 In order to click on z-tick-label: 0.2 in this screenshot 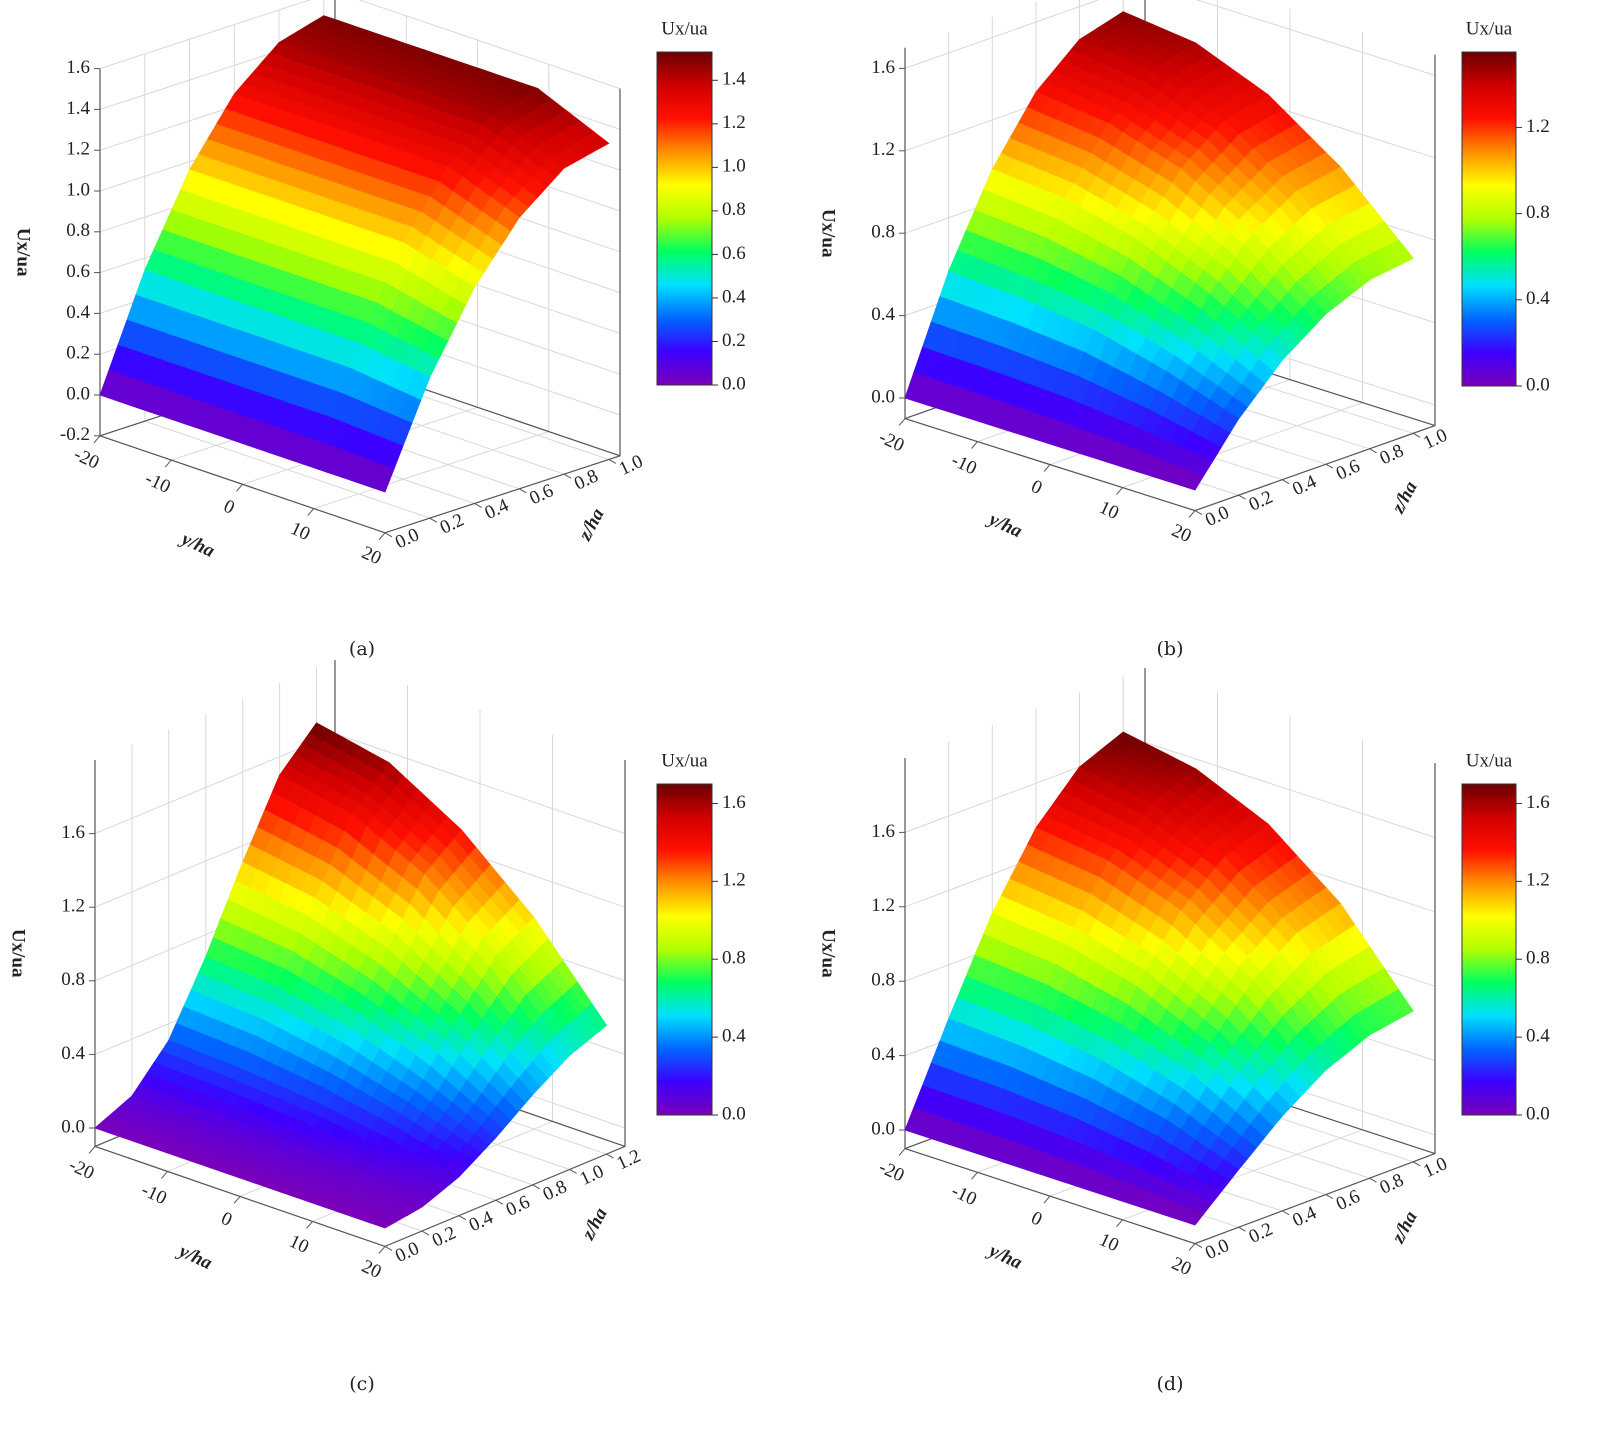, I will do `click(78, 353)`.